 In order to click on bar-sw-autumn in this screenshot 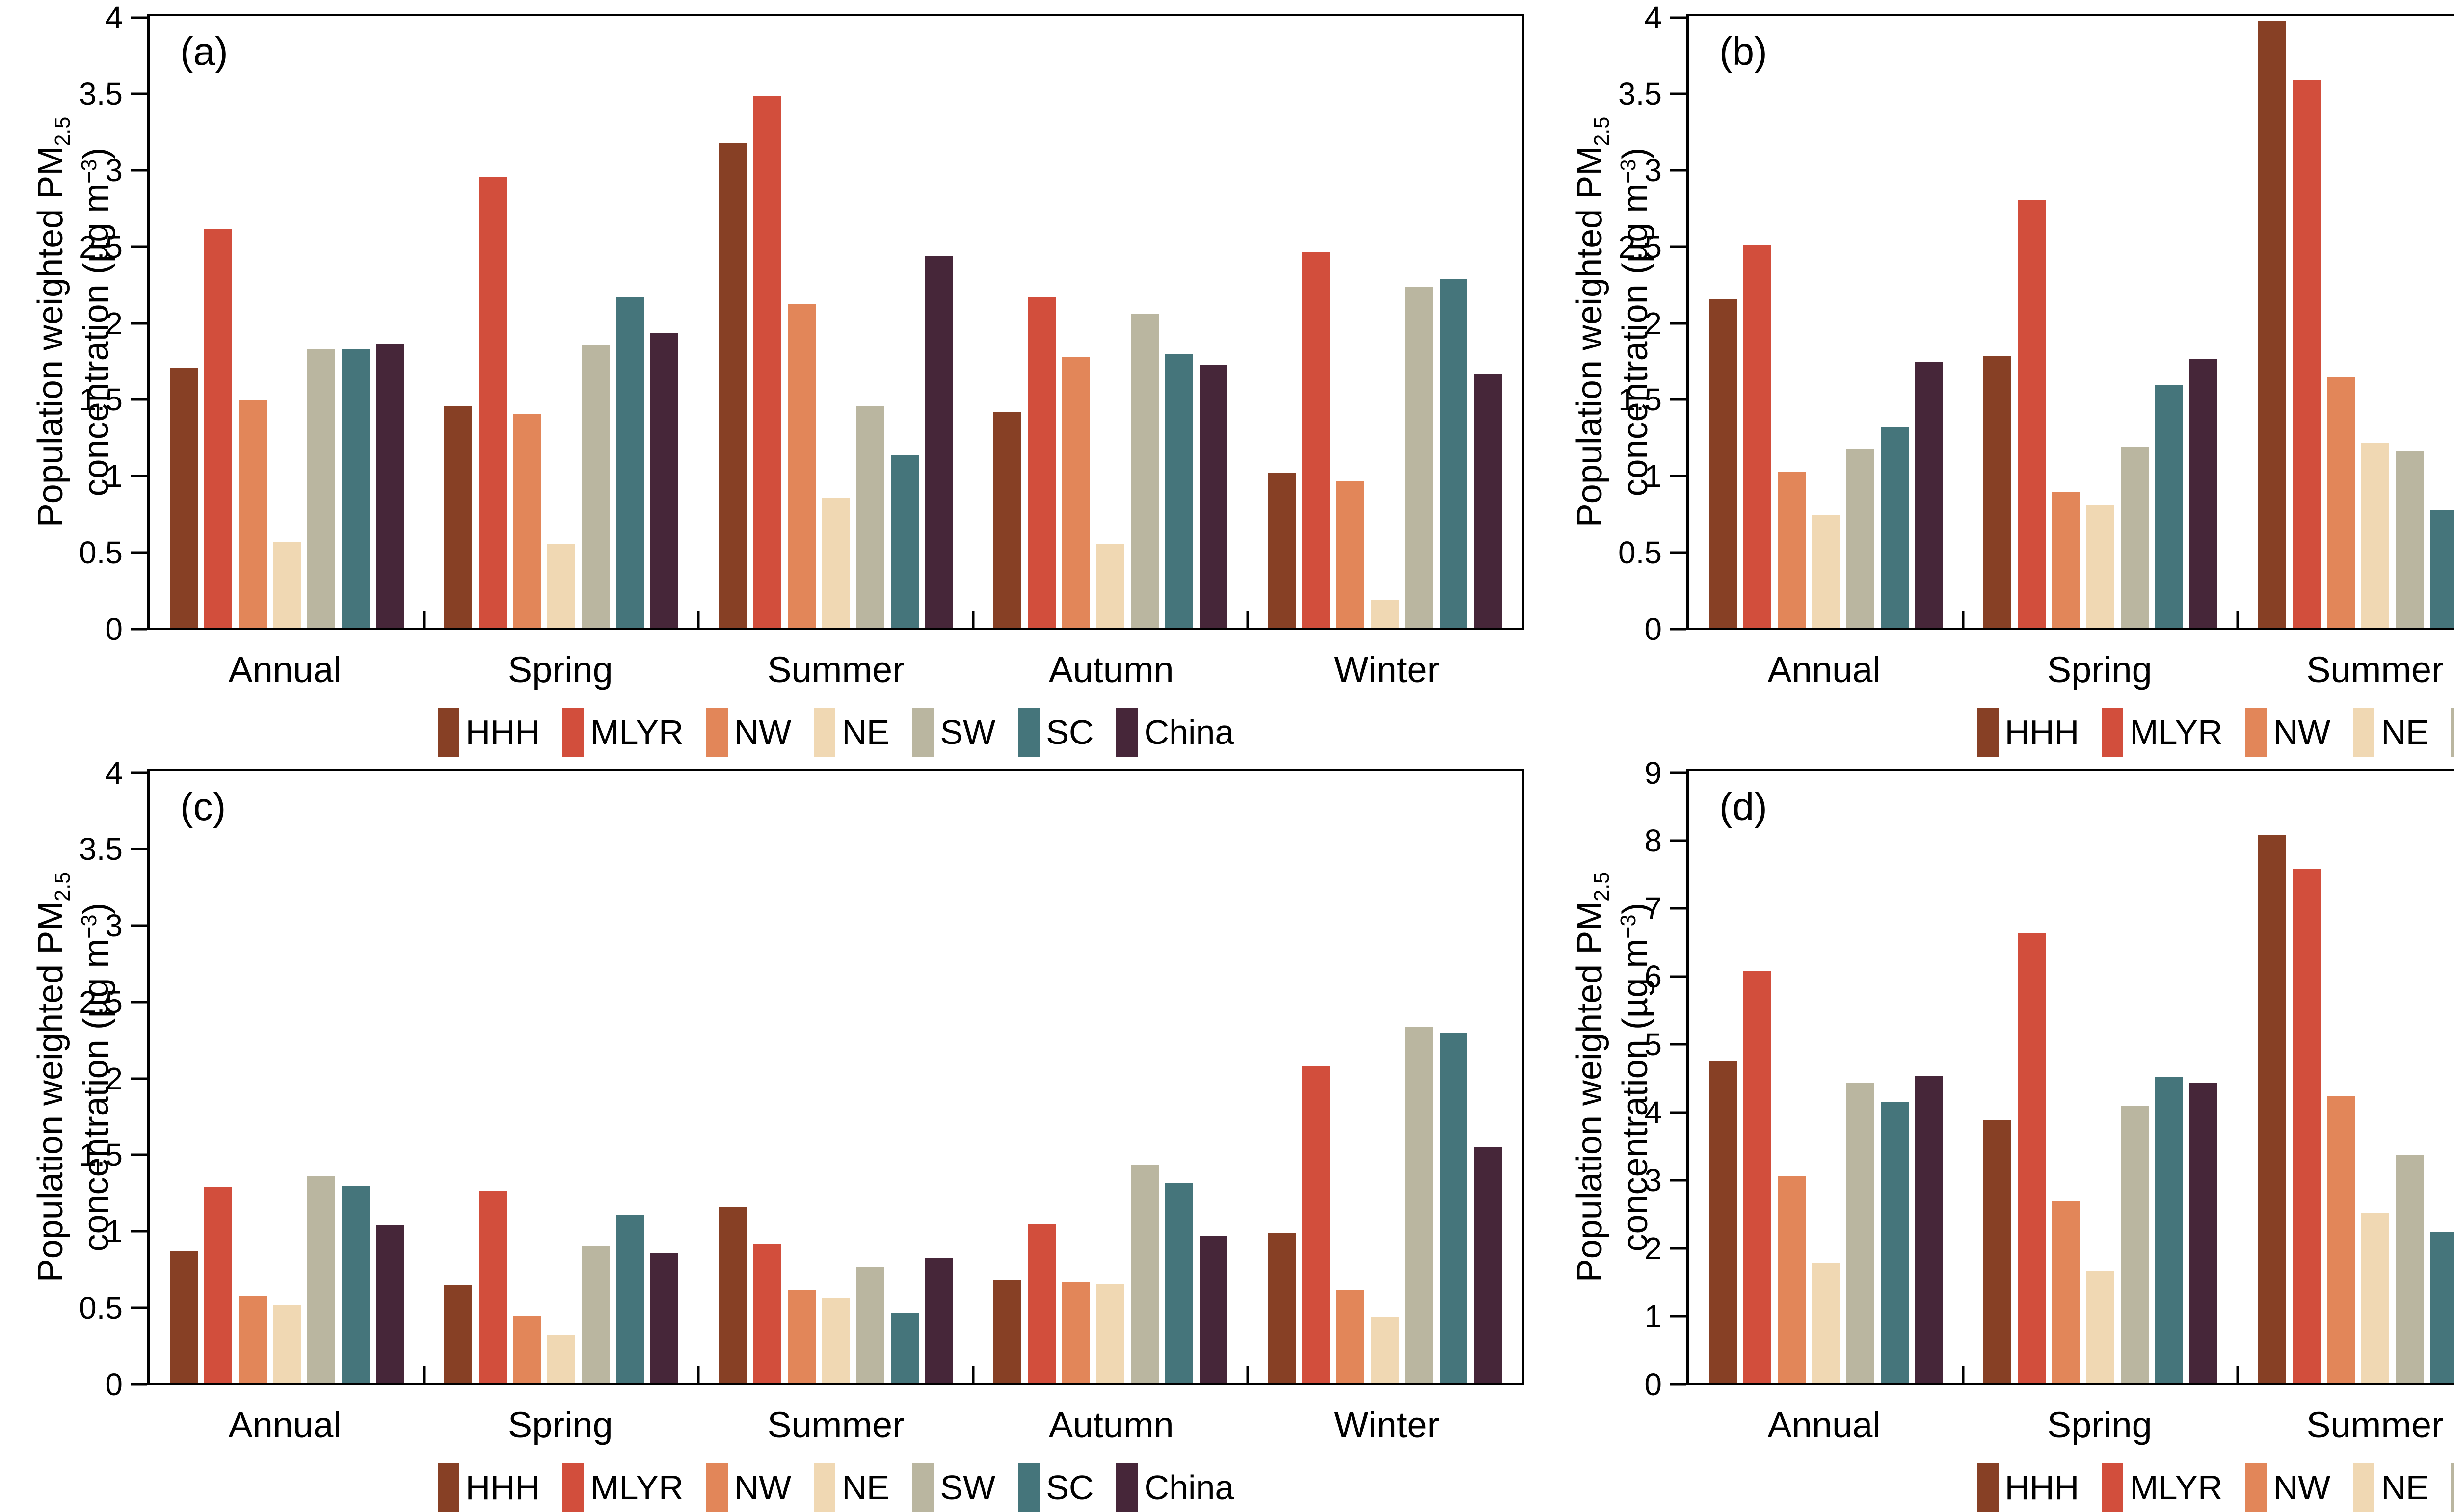, I will do `click(1145, 1274)`.